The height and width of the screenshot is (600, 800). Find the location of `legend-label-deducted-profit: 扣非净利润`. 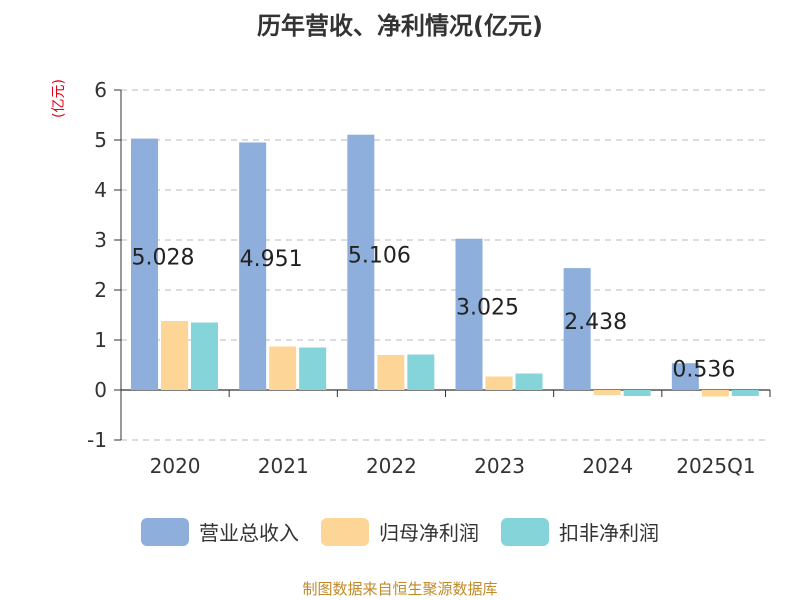

legend-label-deducted-profit: 扣非净利润 is located at coordinates (609, 533).